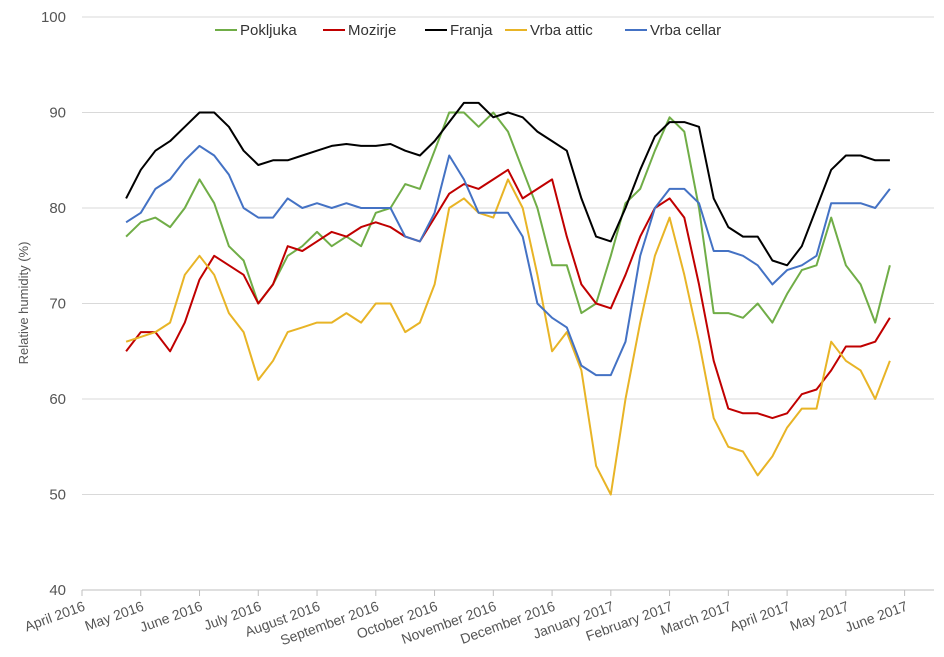  I want to click on x-tick-label: June 2016, so click(171, 616).